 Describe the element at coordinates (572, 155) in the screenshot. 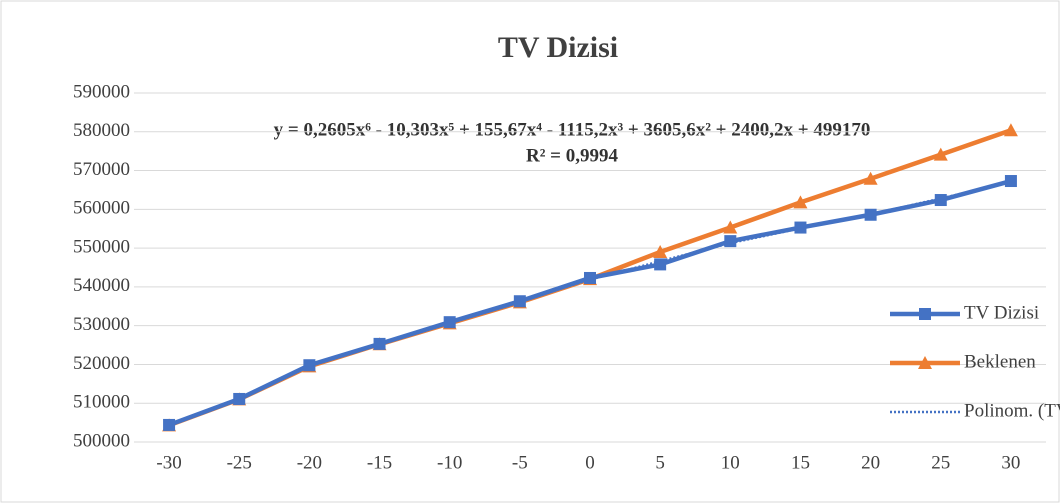

I see `r-squared: R² = 0,9994` at that location.